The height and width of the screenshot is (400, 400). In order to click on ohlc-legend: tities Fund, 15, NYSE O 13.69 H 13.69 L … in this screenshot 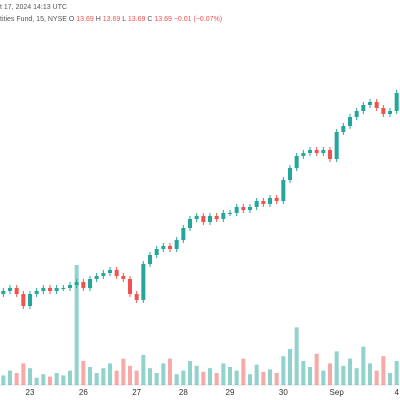, I will do `click(111, 19)`.